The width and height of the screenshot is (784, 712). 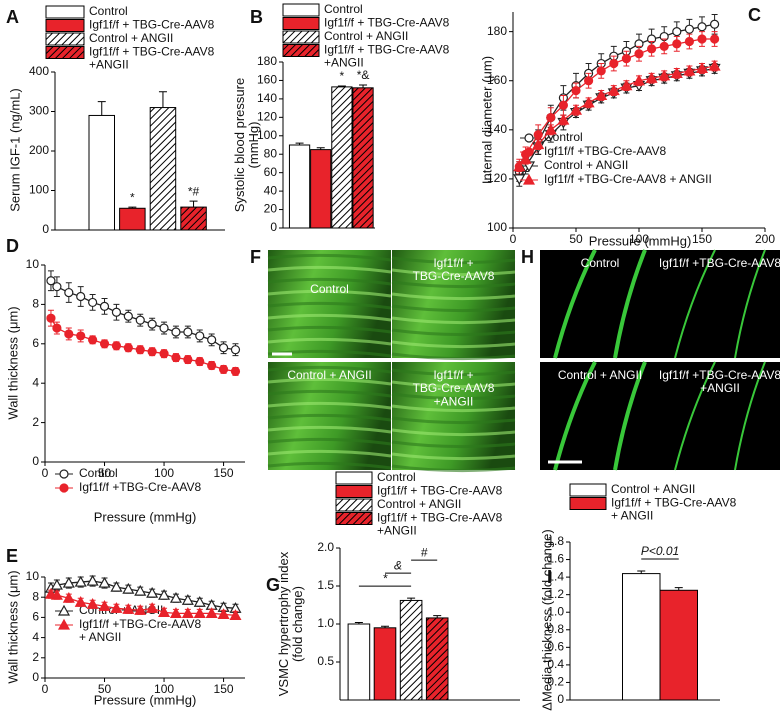 I want to click on comparison-label: P<0.01, so click(x=660, y=551).